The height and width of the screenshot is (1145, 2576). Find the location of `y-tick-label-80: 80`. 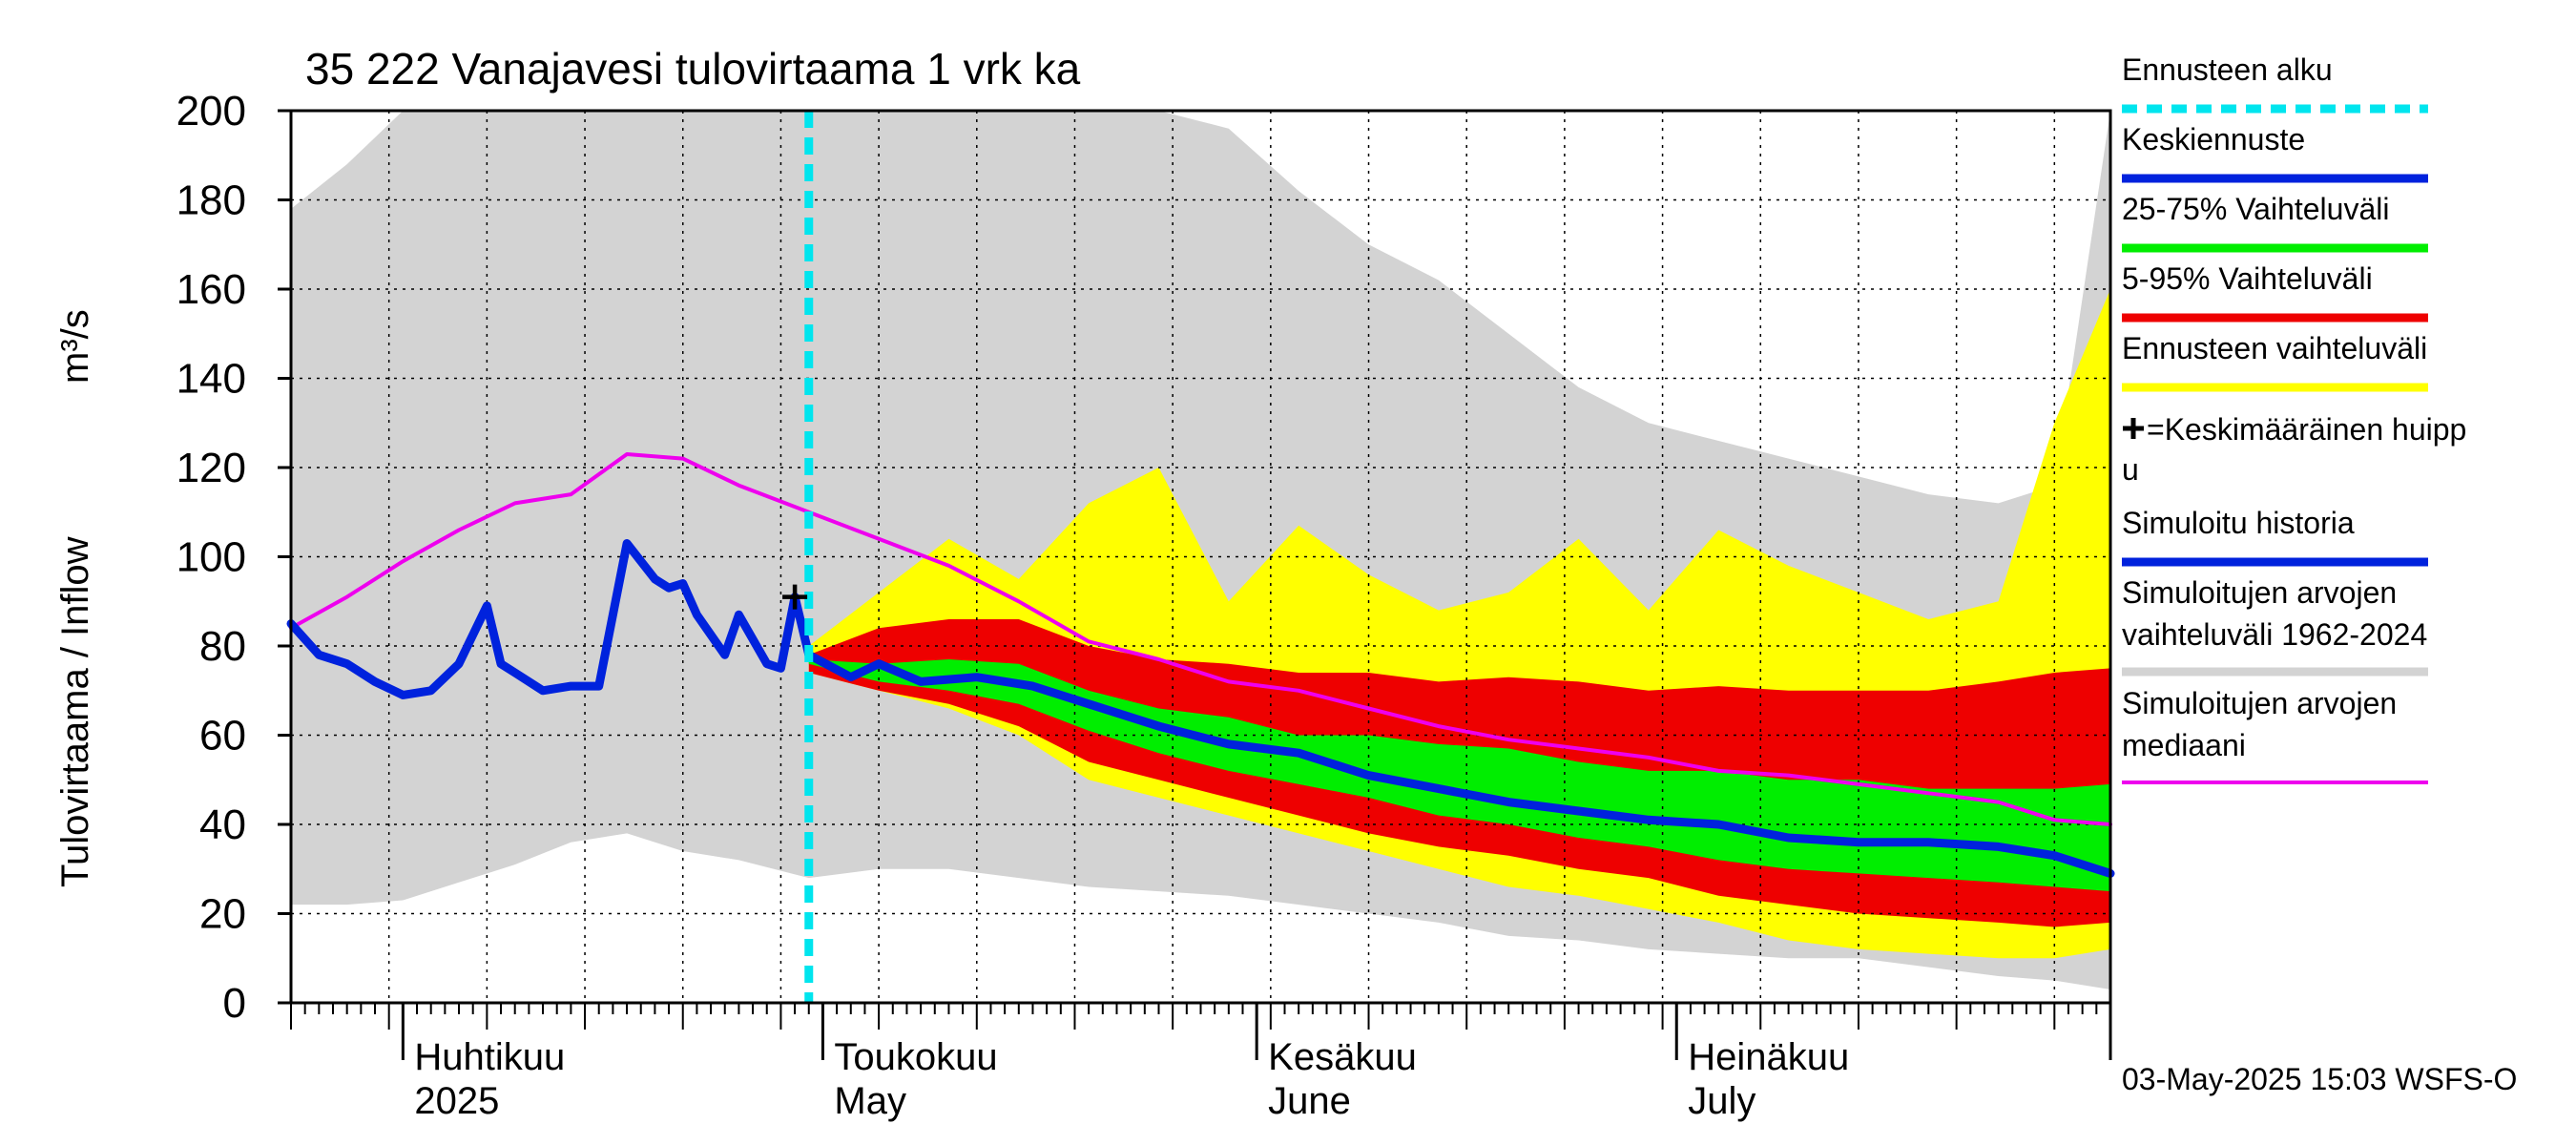

y-tick-label-80: 80 is located at coordinates (222, 646).